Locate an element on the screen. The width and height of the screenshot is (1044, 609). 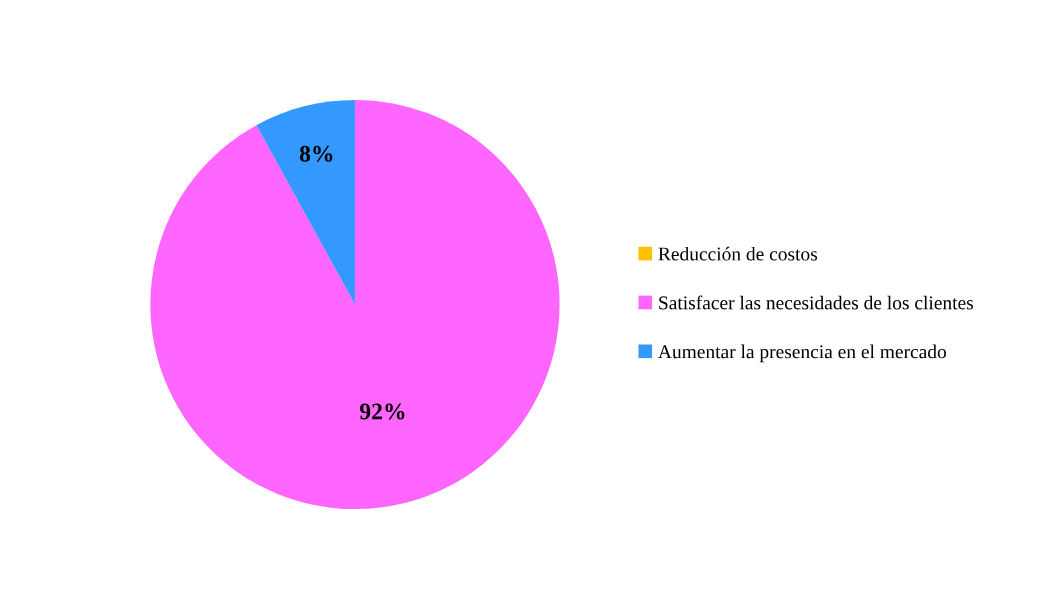
legend-label: Aumentar la presencia en el mercado is located at coordinates (802, 353).